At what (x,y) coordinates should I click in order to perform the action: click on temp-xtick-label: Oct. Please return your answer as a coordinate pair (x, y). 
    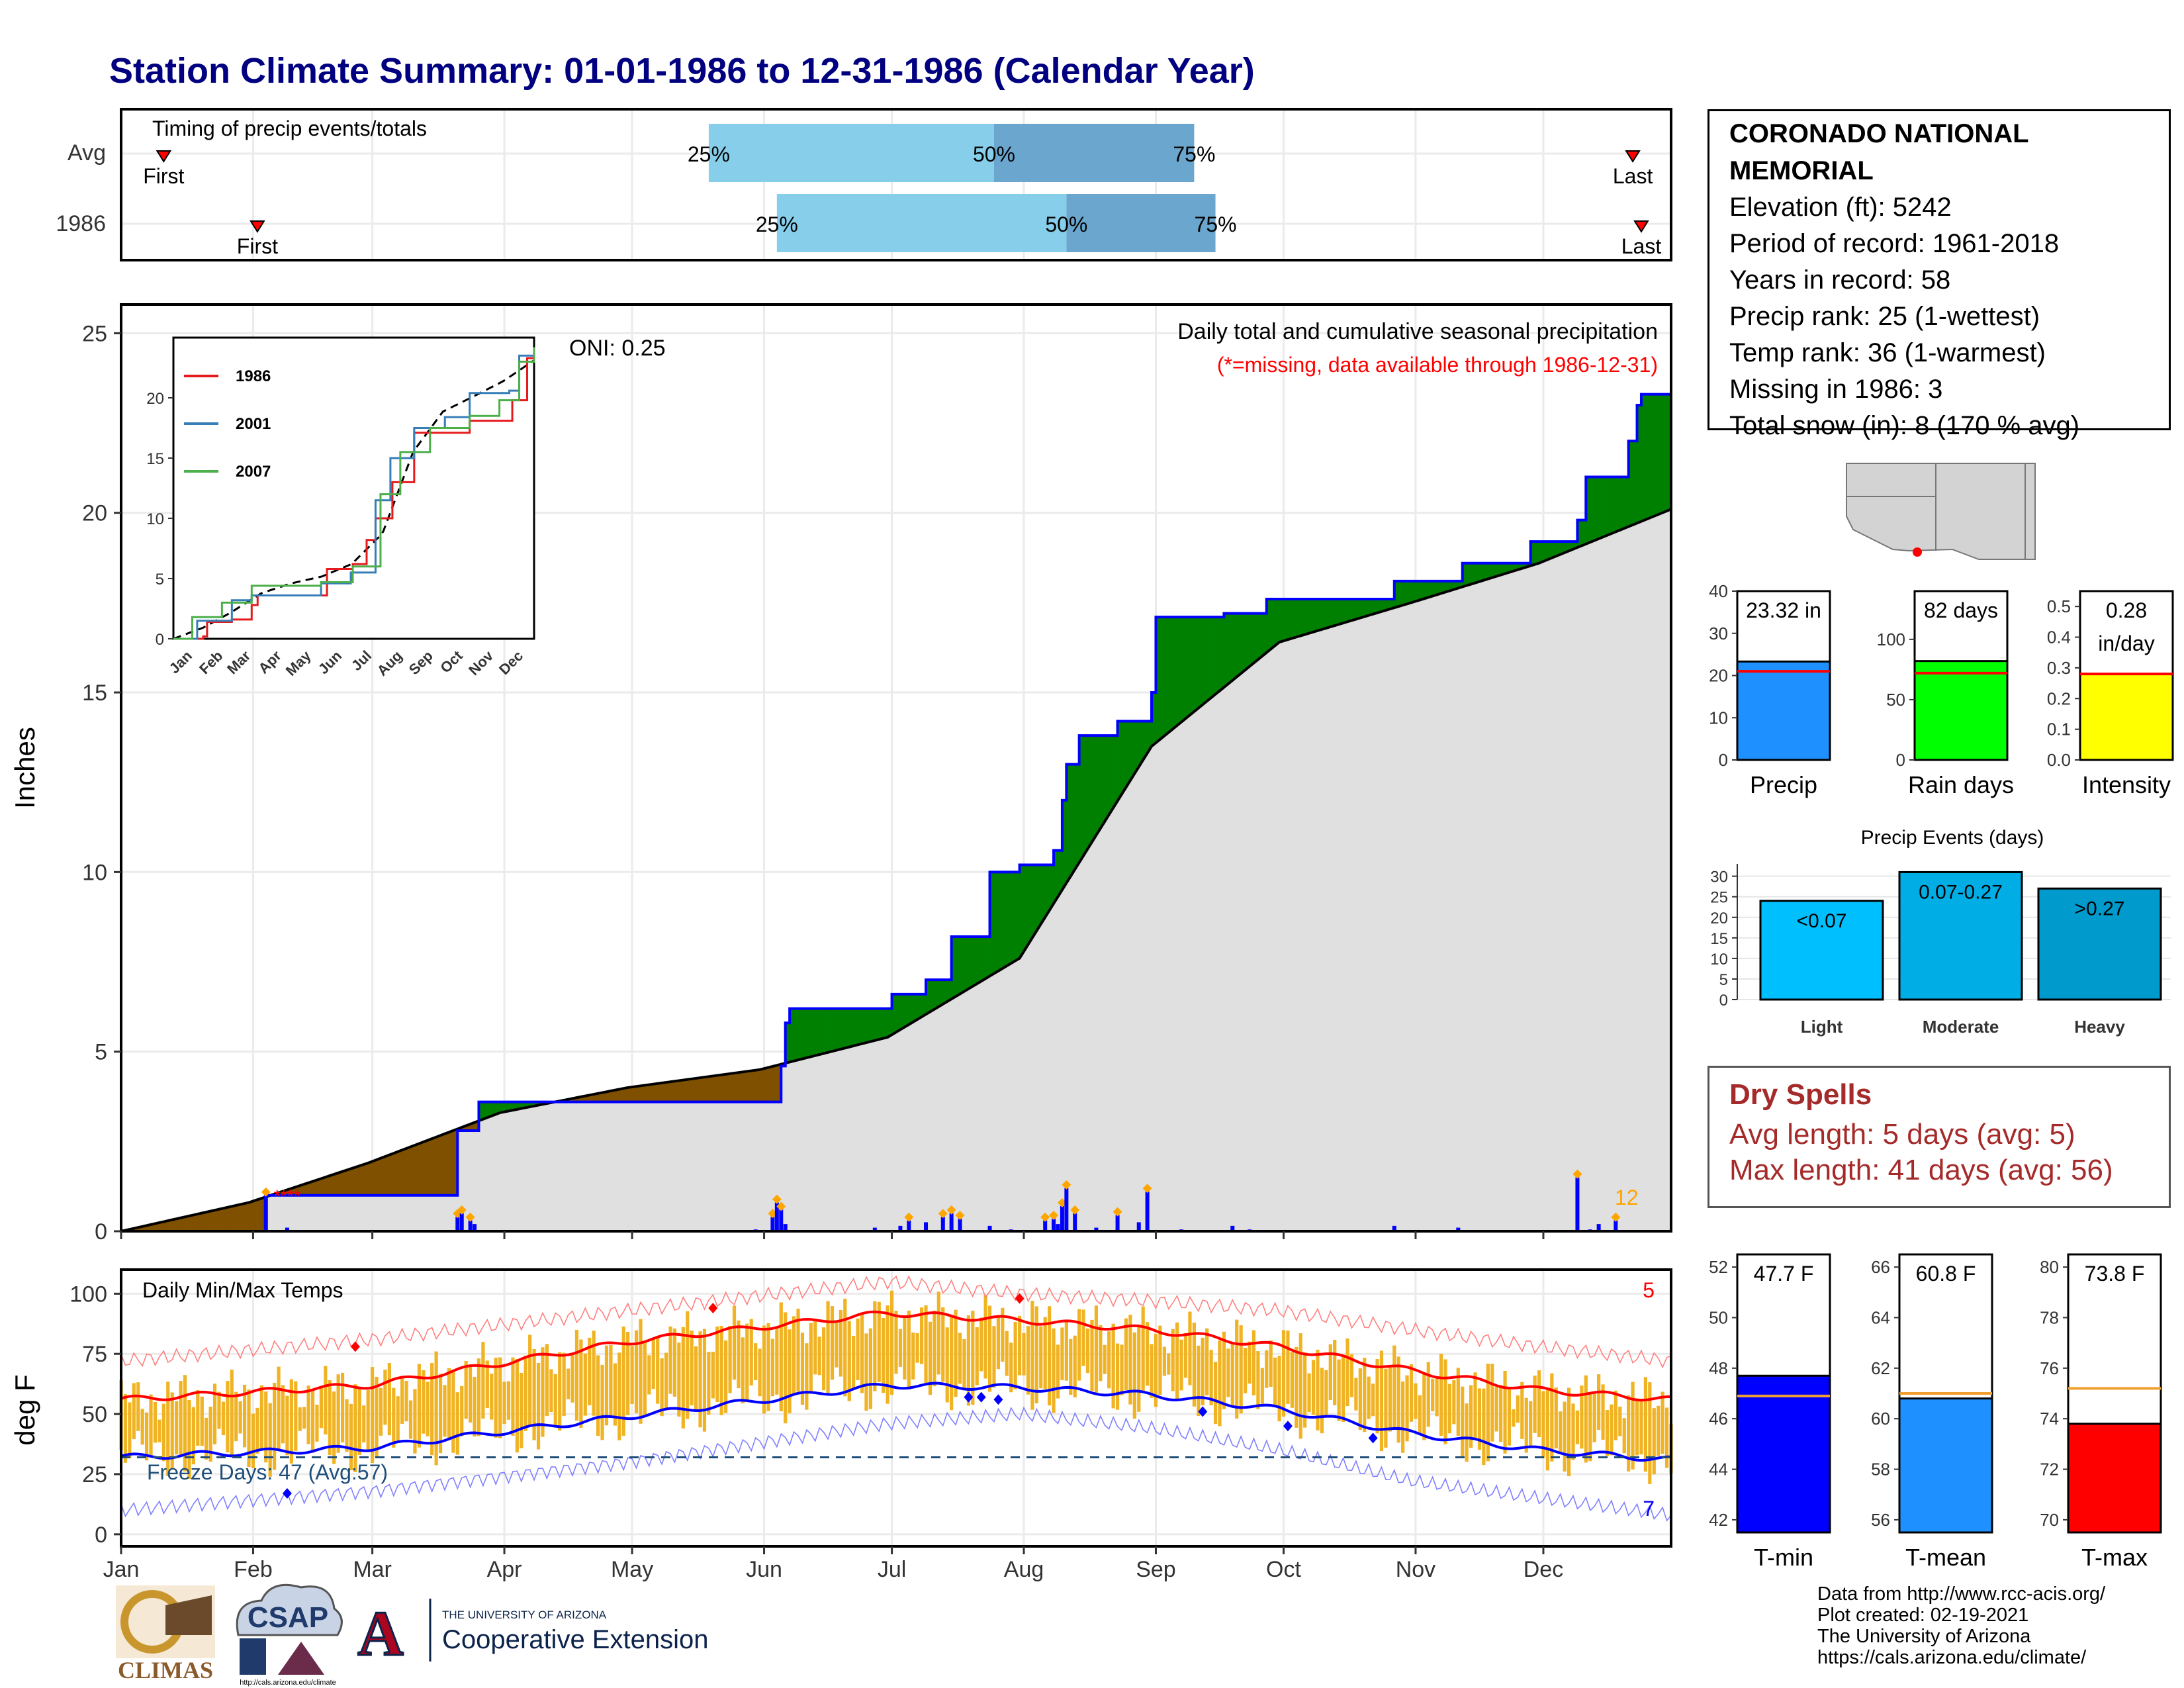
    Looking at the image, I should click on (1283, 1569).